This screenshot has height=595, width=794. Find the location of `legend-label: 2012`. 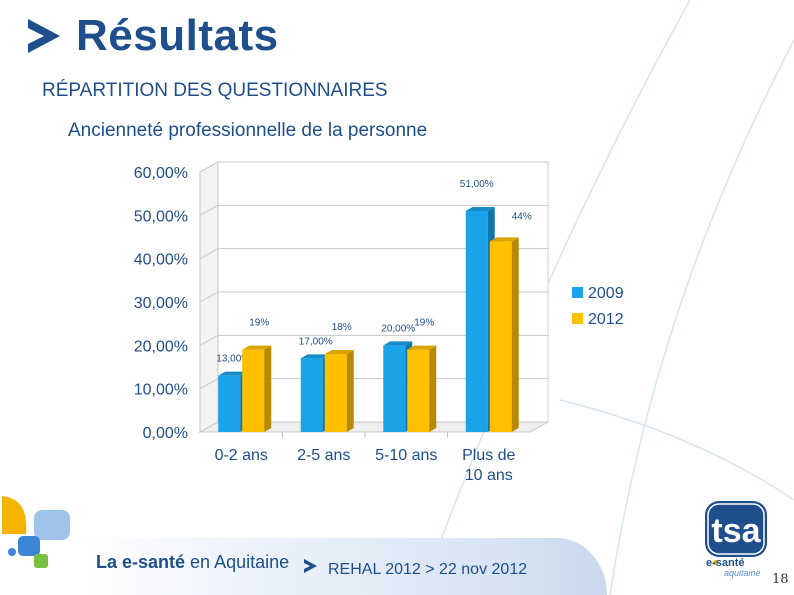

legend-label: 2012 is located at coordinates (606, 319).